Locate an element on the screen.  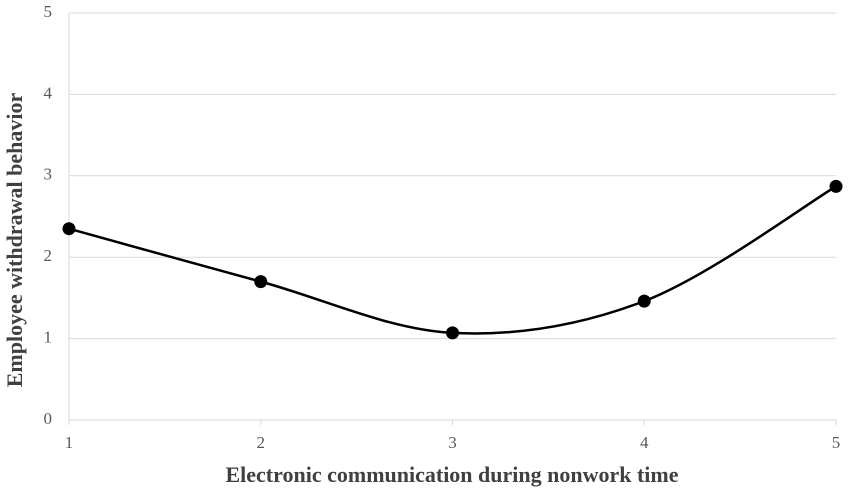
y-tick-label: 4 is located at coordinates (48, 92).